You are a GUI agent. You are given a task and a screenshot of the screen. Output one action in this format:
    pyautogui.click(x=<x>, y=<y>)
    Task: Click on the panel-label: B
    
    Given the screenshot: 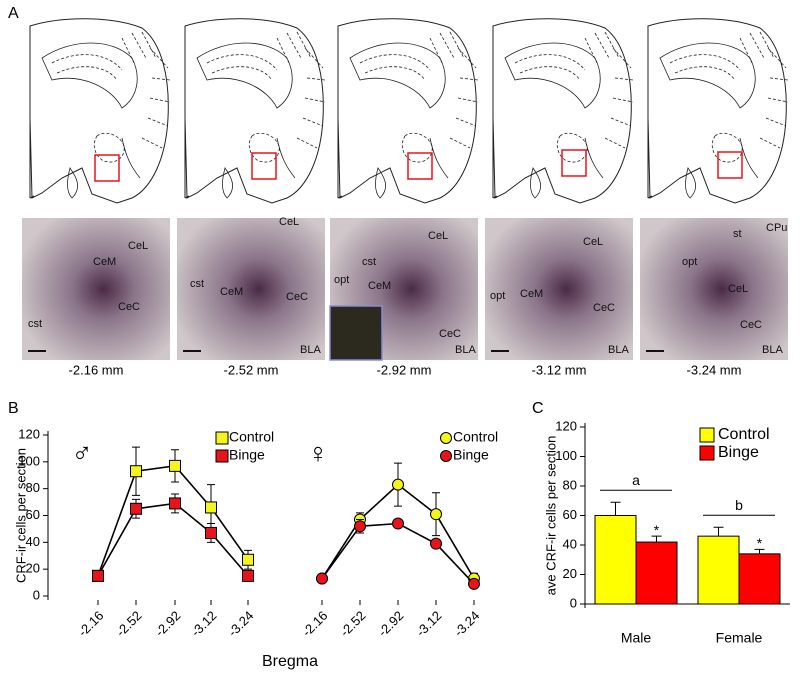 What is the action you would take?
    pyautogui.click(x=13, y=408)
    